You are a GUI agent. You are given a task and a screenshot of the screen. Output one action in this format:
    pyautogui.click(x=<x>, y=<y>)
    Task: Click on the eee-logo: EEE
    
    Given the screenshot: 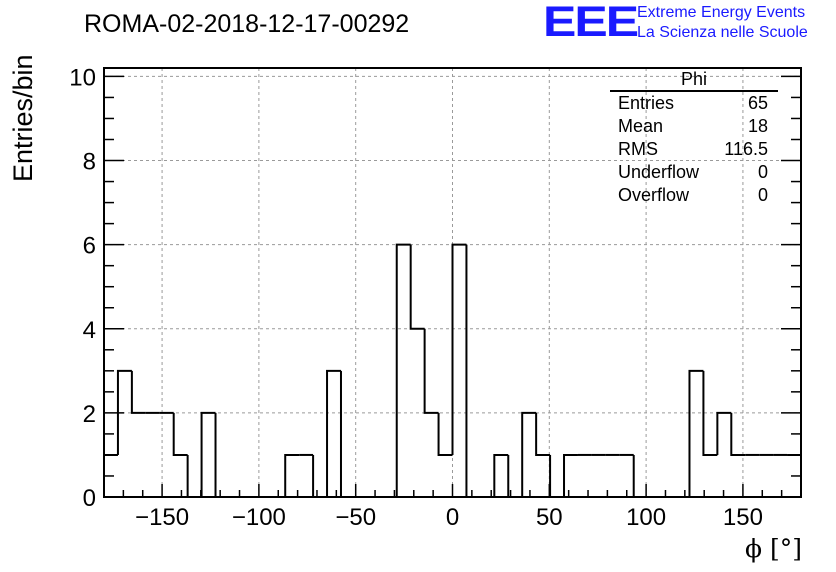 What is the action you would take?
    pyautogui.click(x=591, y=23)
    